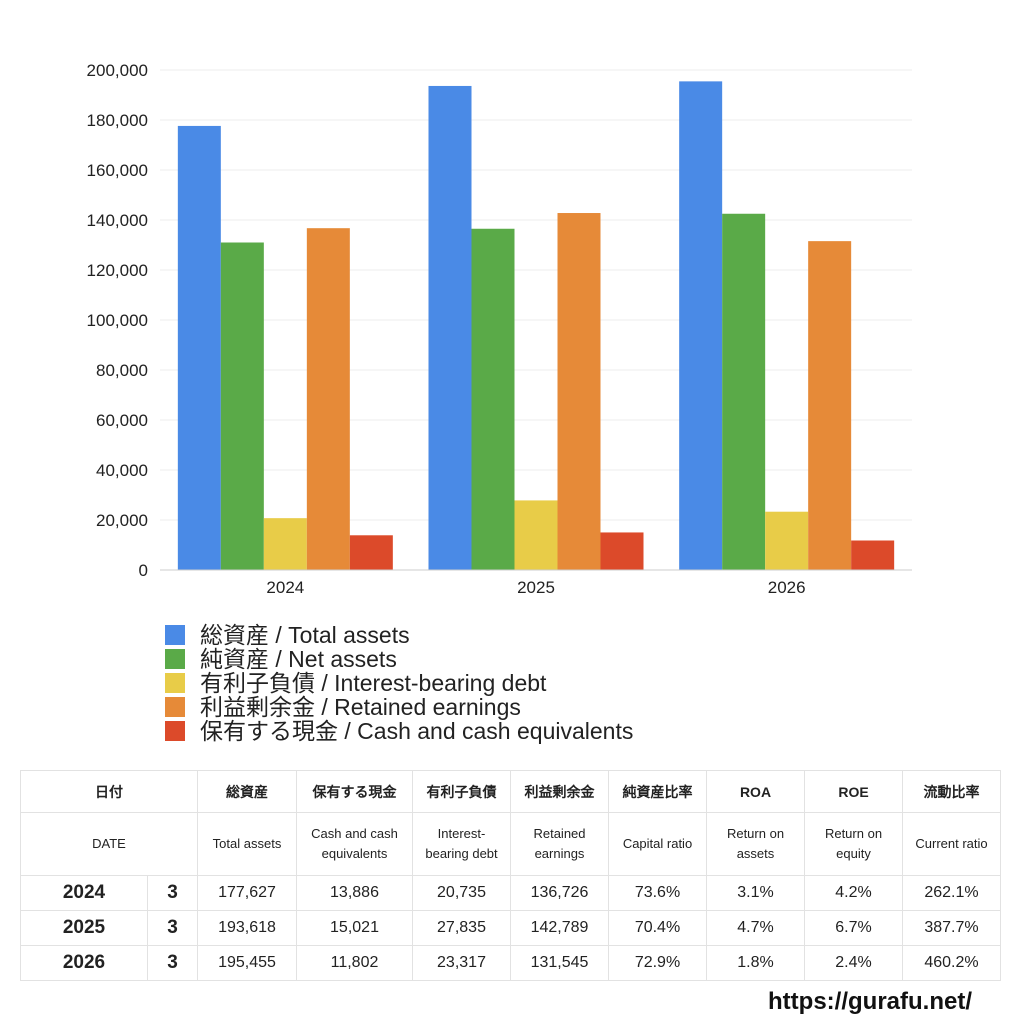 The width and height of the screenshot is (1024, 1024). I want to click on data-cell: 3.1%, so click(755, 893).